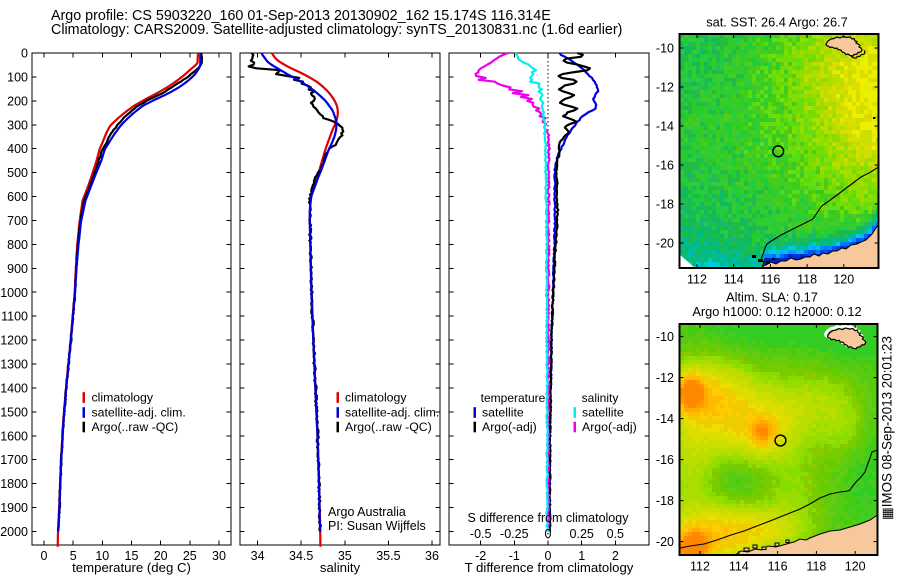 This screenshot has width=900, height=585. Describe the element at coordinates (14, 317) in the screenshot. I see `svg-text: 1100` at that location.